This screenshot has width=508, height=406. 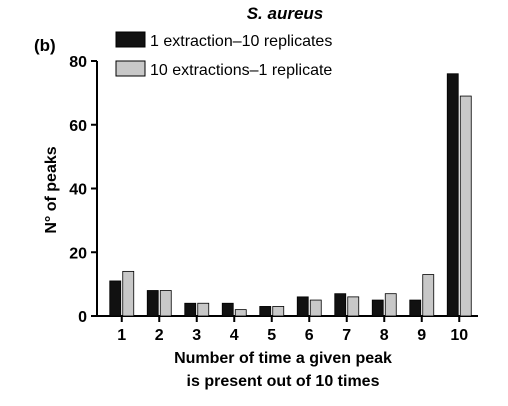 I want to click on x-tick-label: 10, so click(x=459, y=335).